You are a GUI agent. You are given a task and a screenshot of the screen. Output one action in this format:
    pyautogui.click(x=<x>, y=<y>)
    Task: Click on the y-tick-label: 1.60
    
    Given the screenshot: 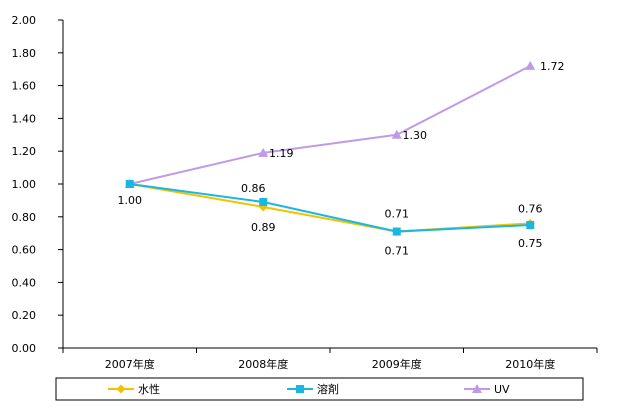 What is the action you would take?
    pyautogui.click(x=24, y=86)
    